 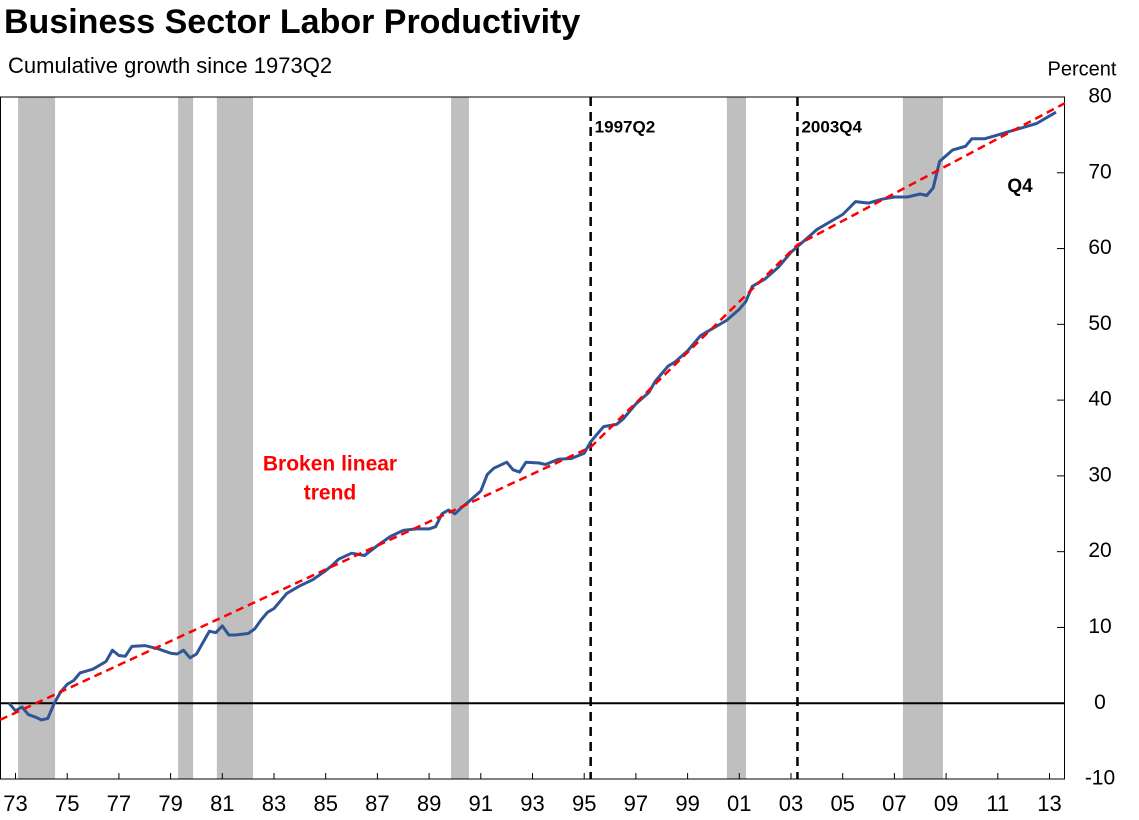 I want to click on x-tick-label: 73, so click(x=15, y=803).